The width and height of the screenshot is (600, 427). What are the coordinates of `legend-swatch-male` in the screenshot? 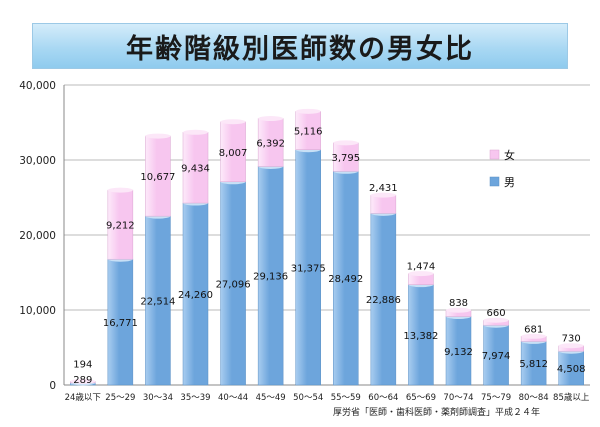 It's located at (494, 181).